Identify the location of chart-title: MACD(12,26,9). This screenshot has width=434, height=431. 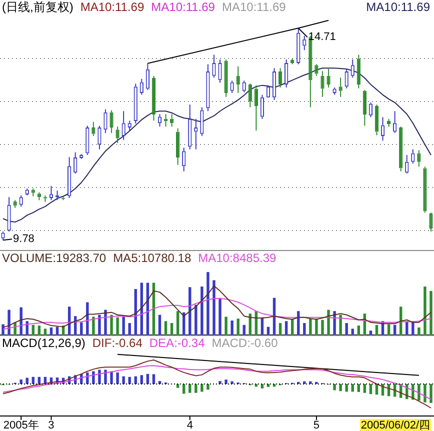
(44, 343).